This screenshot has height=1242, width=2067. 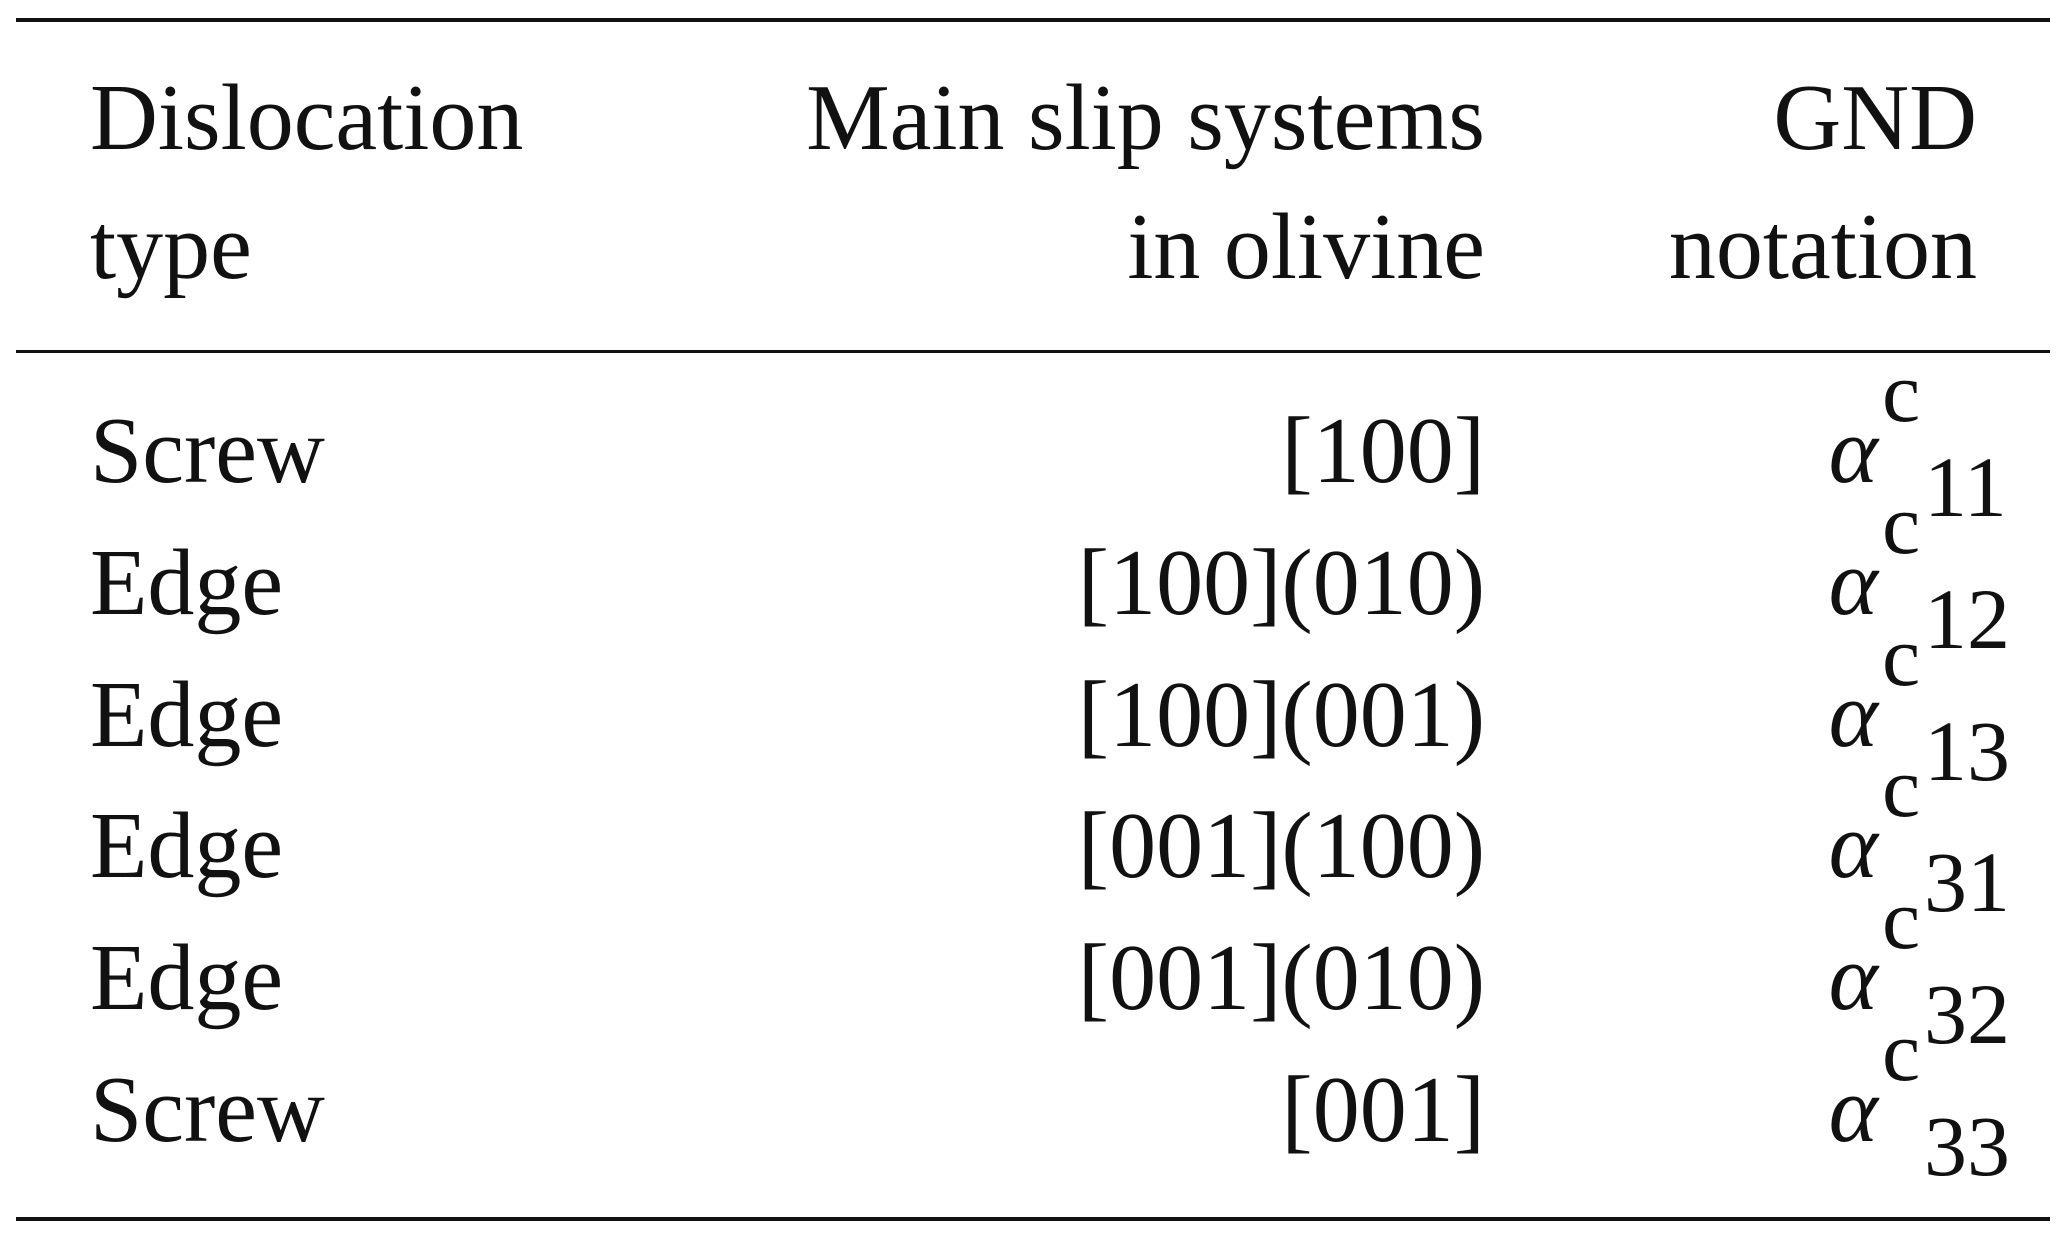 I want to click on subscript: 13, so click(x=1967, y=751).